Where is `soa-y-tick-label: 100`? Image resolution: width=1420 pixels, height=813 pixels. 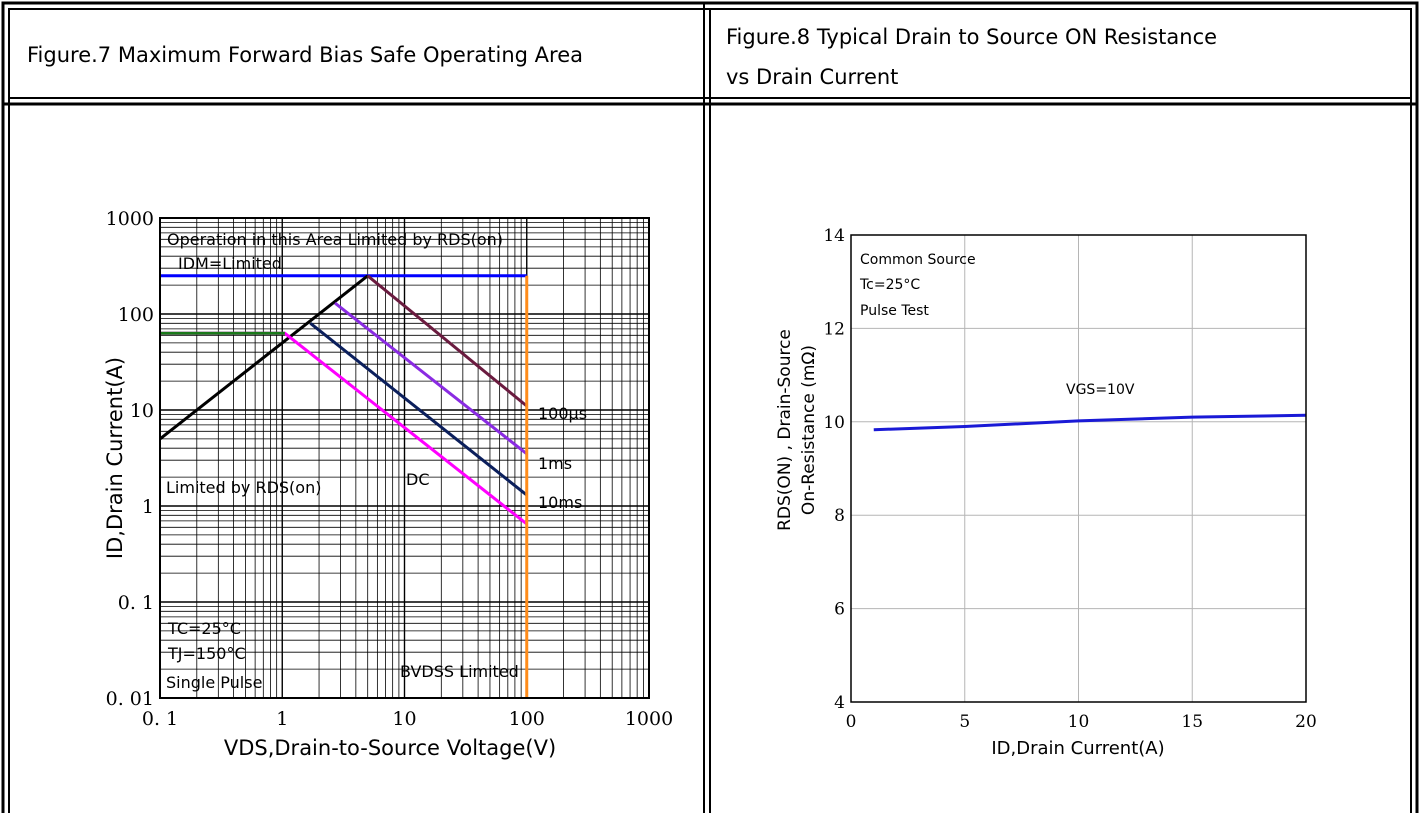
soa-y-tick-label: 100 is located at coordinates (136, 315).